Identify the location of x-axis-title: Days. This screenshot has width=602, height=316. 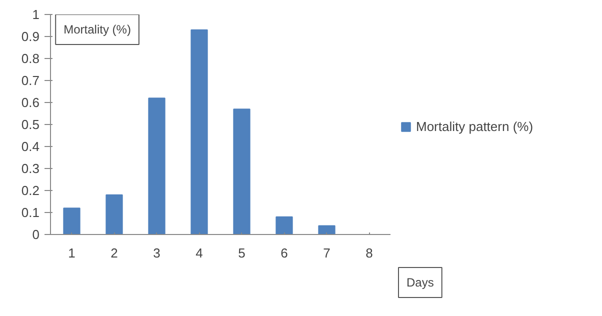
(420, 283).